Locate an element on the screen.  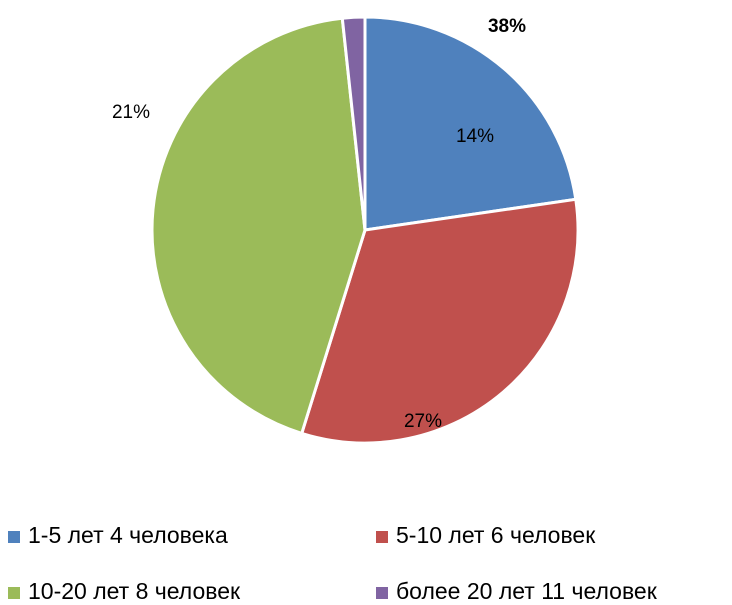
legend-label: 5-10 лет 6 человек is located at coordinates (496, 535).